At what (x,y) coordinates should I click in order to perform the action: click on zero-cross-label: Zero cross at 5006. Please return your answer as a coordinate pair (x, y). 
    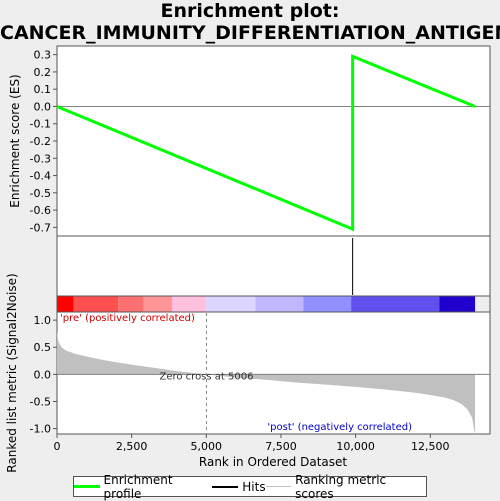
    Looking at the image, I should click on (206, 376).